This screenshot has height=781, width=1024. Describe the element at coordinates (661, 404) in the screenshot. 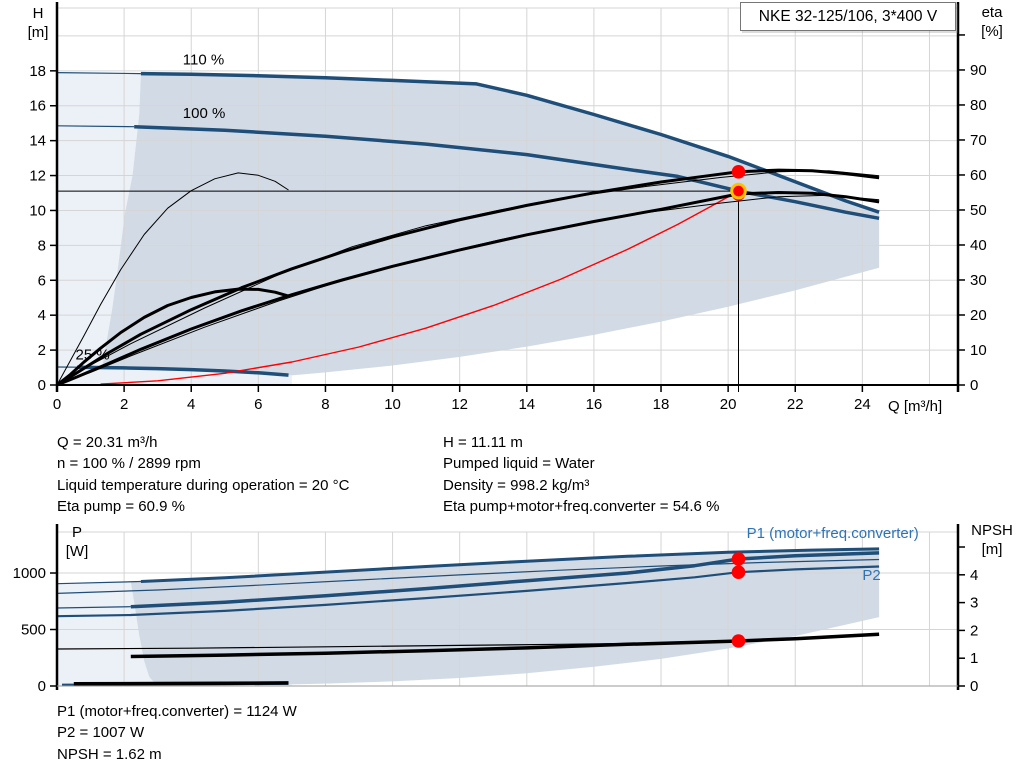

I see `bottom-axis-tick-label: 18` at that location.